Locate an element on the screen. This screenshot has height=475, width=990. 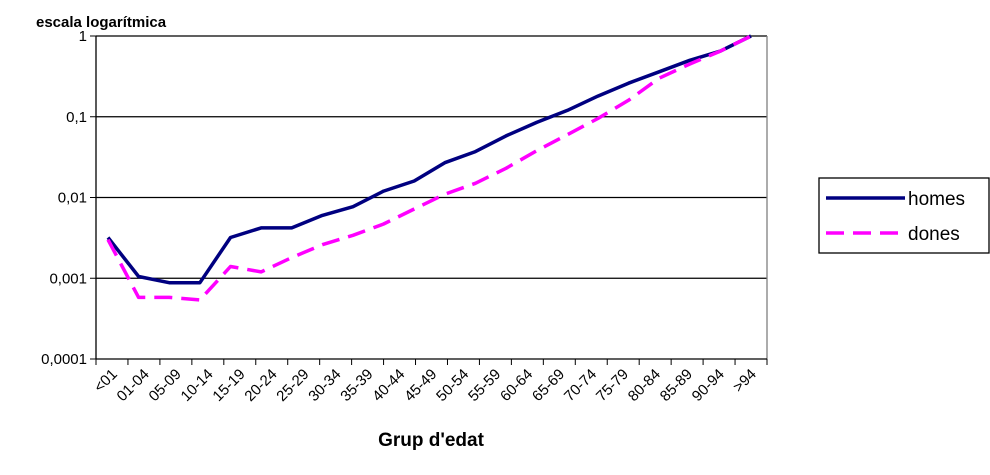
y-tick-label: 0,01 is located at coordinates (72, 198).